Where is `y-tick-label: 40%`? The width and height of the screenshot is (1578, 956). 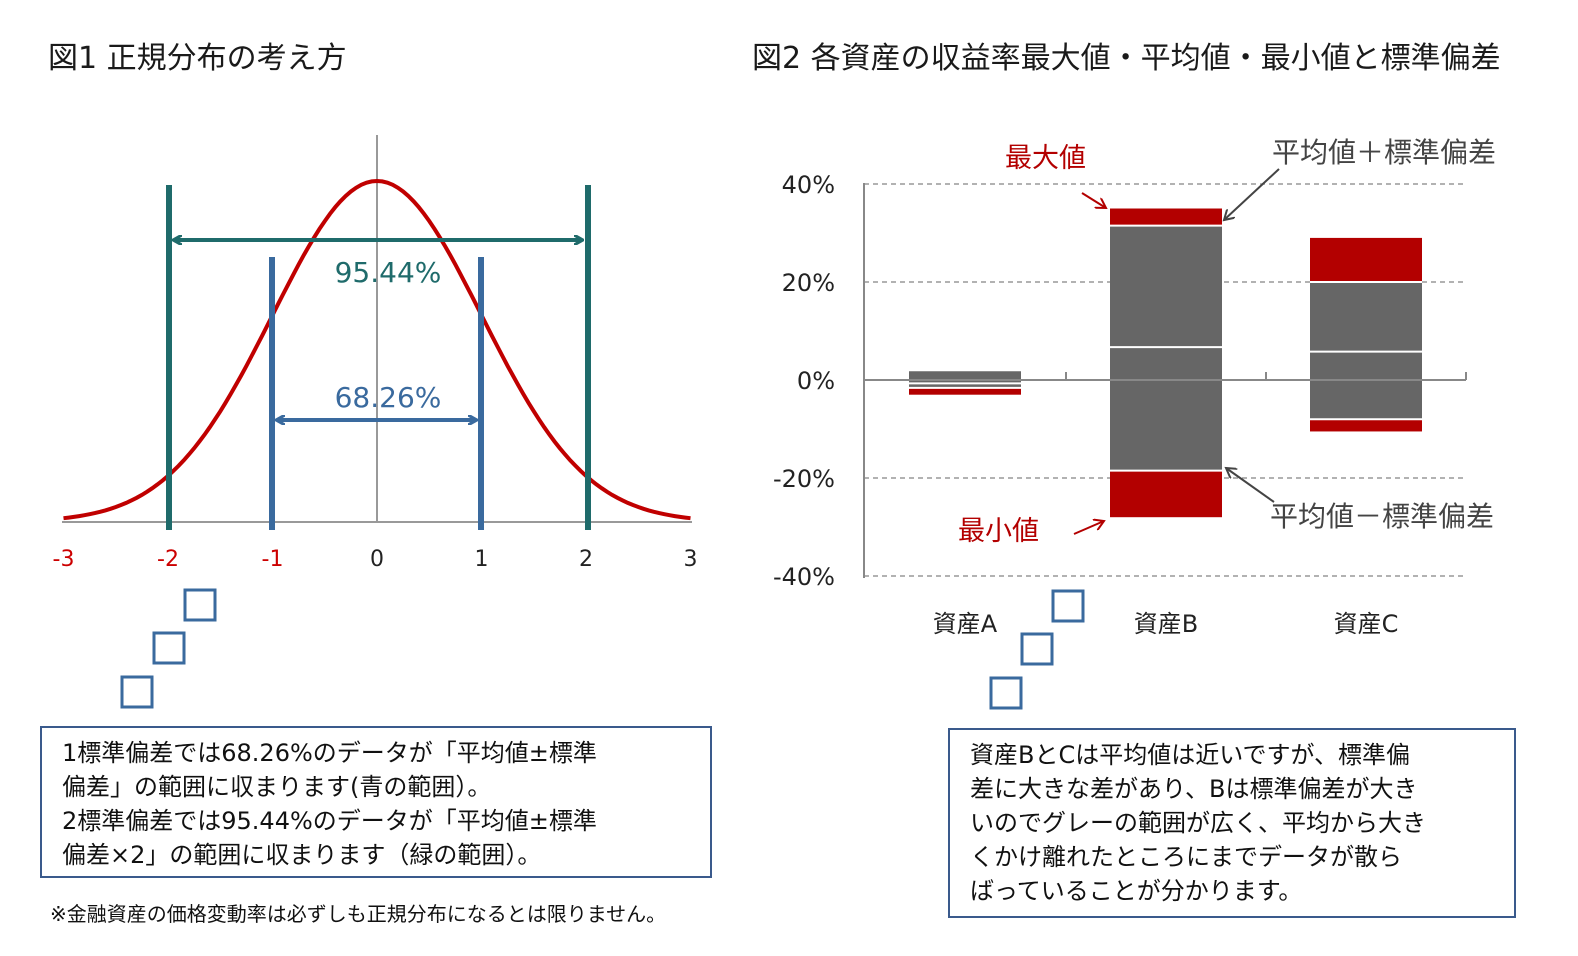
y-tick-label: 40% is located at coordinates (808, 185).